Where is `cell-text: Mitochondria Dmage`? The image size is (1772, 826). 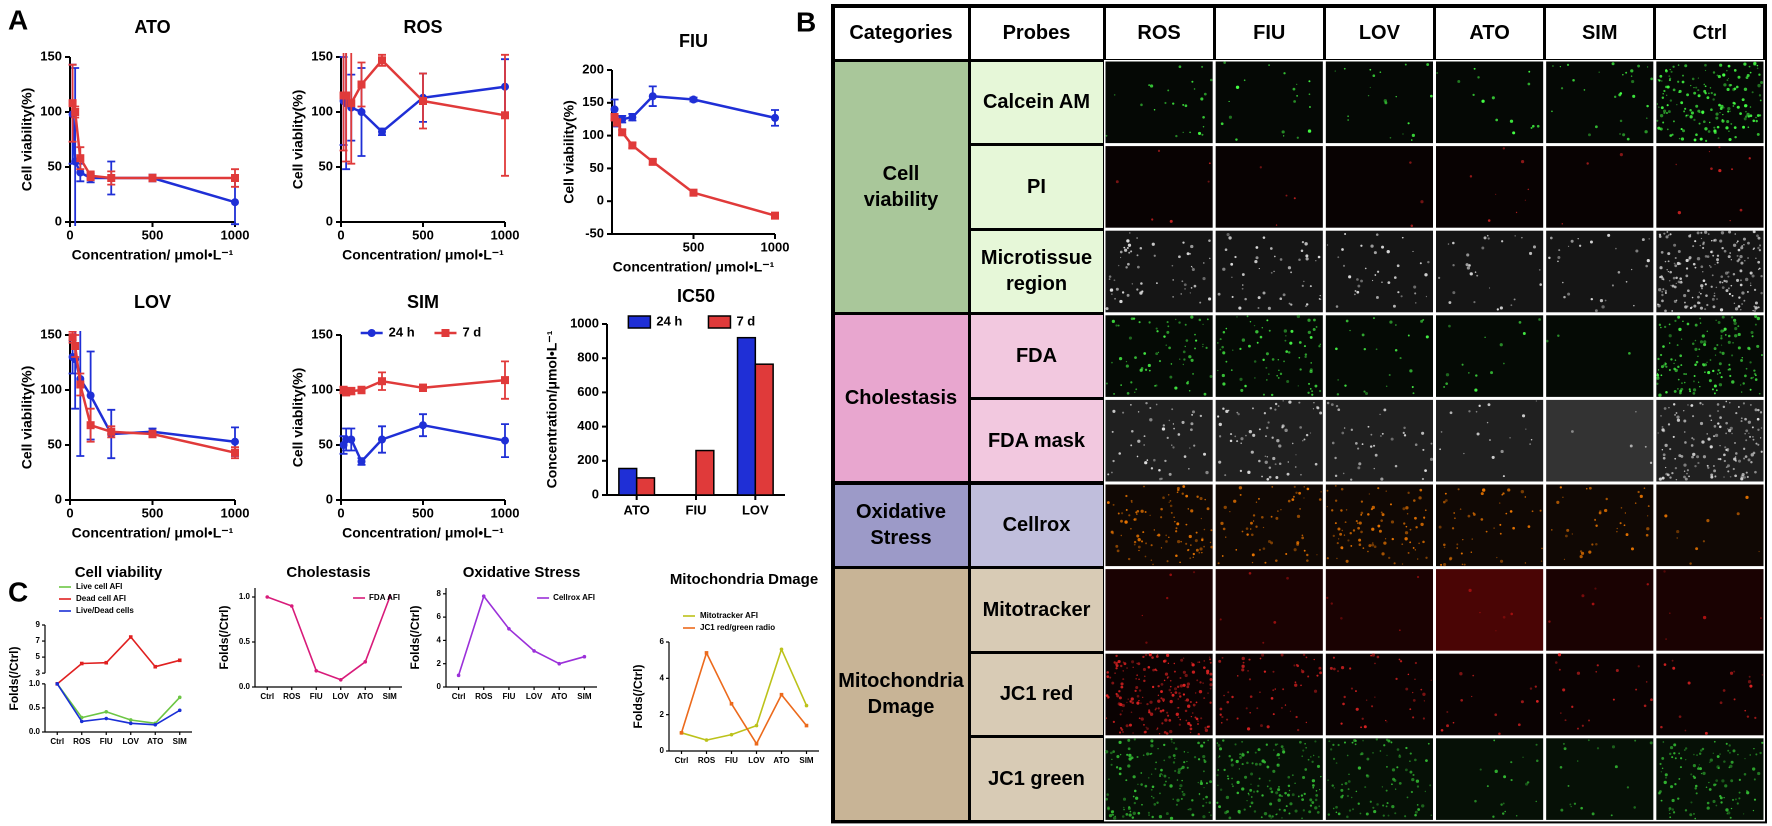
cell-text: Mitochondria Dmage is located at coordinates (901, 694).